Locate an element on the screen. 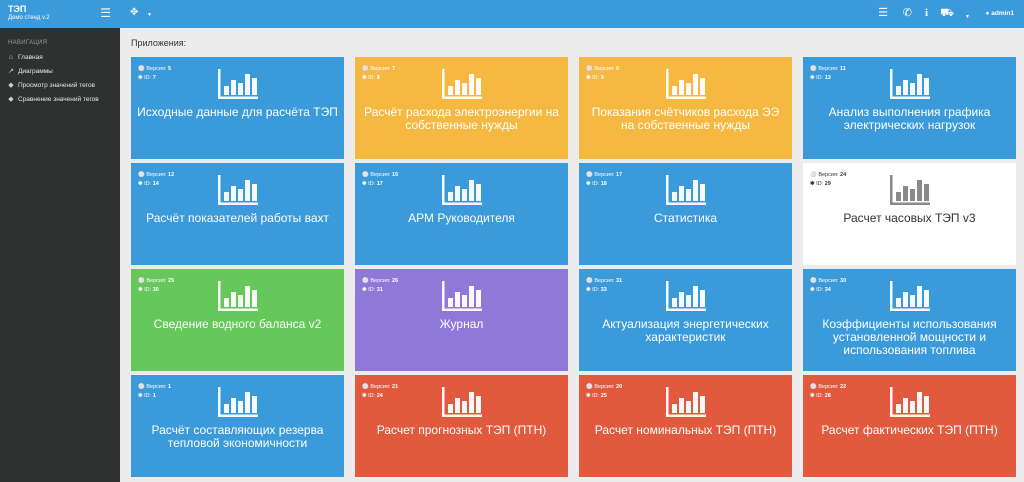  sidebar-item-tag-view: ◆ Просмотр значений тегов is located at coordinates (60, 85).